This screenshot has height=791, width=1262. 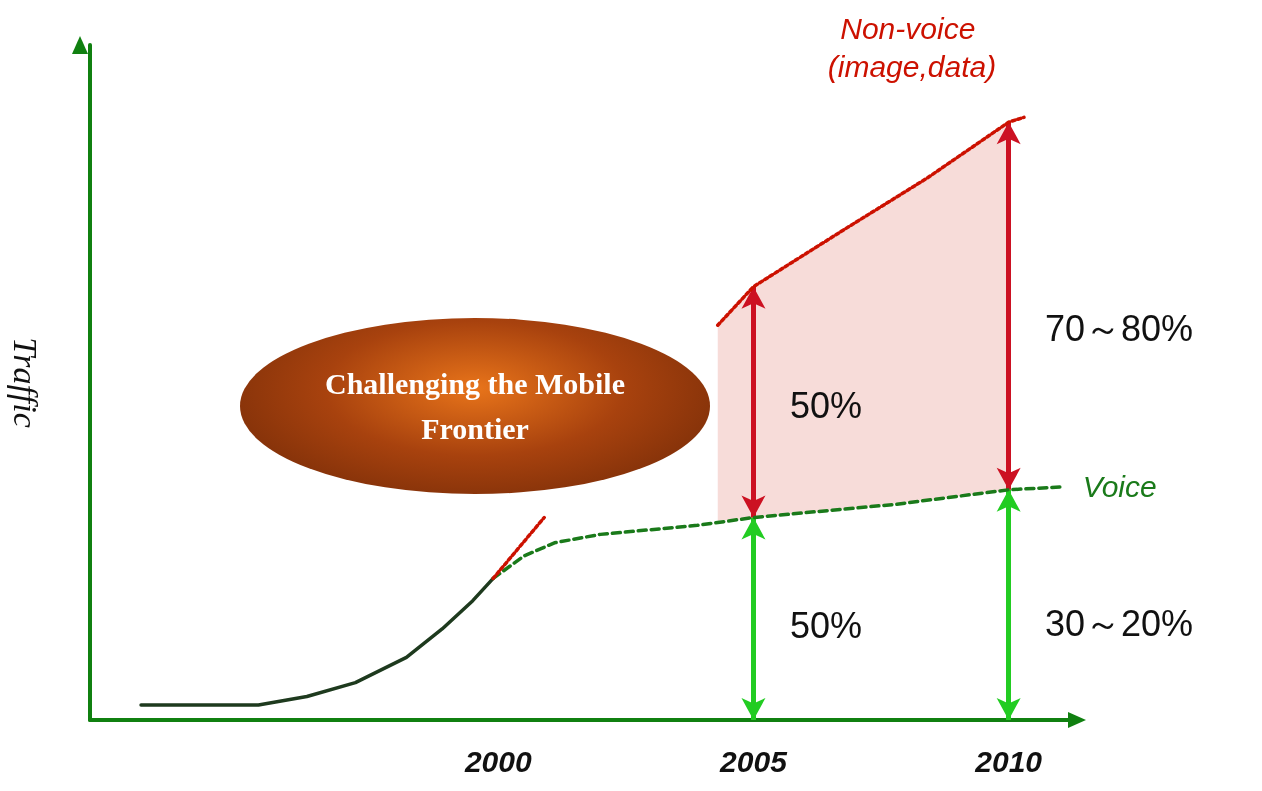 What do you see at coordinates (25, 382) in the screenshot?
I see `y-axis-title: Traffic` at bounding box center [25, 382].